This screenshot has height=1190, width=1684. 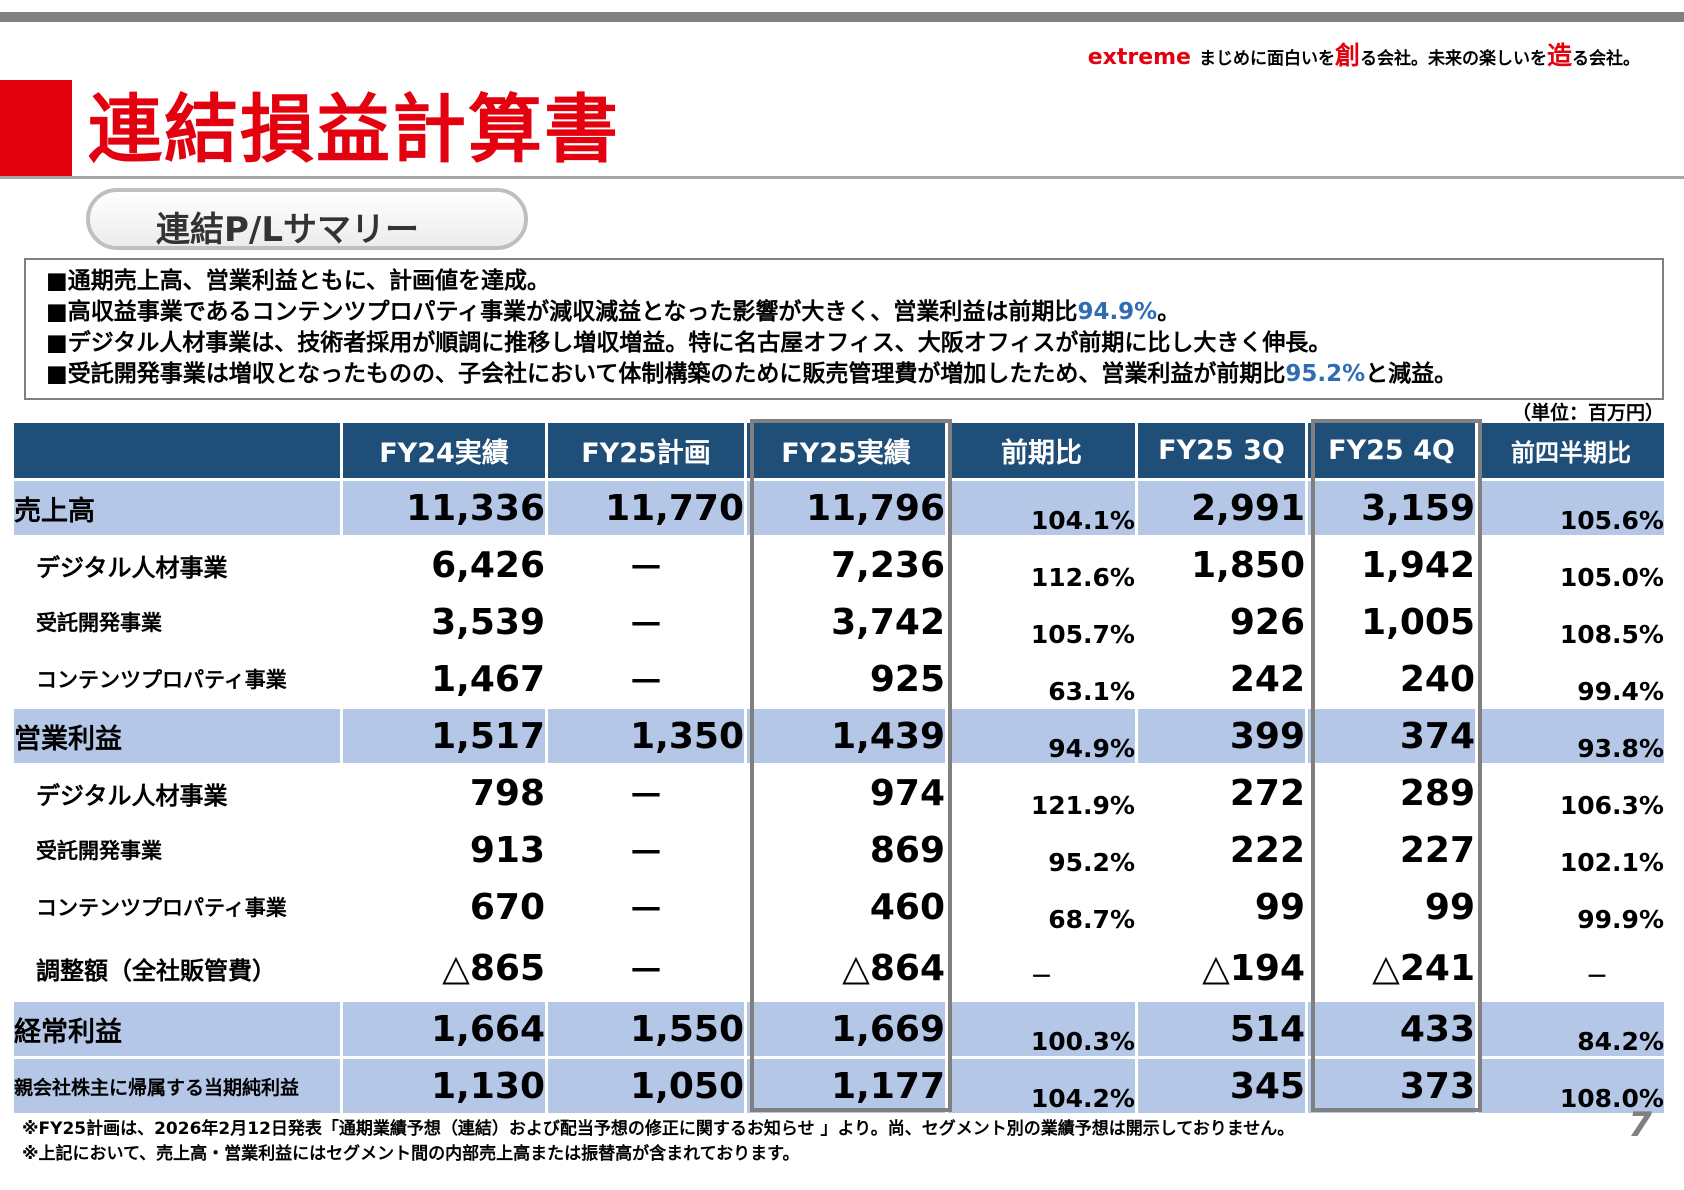 I want to click on table-cell: 68.7%, so click(x=1043, y=908).